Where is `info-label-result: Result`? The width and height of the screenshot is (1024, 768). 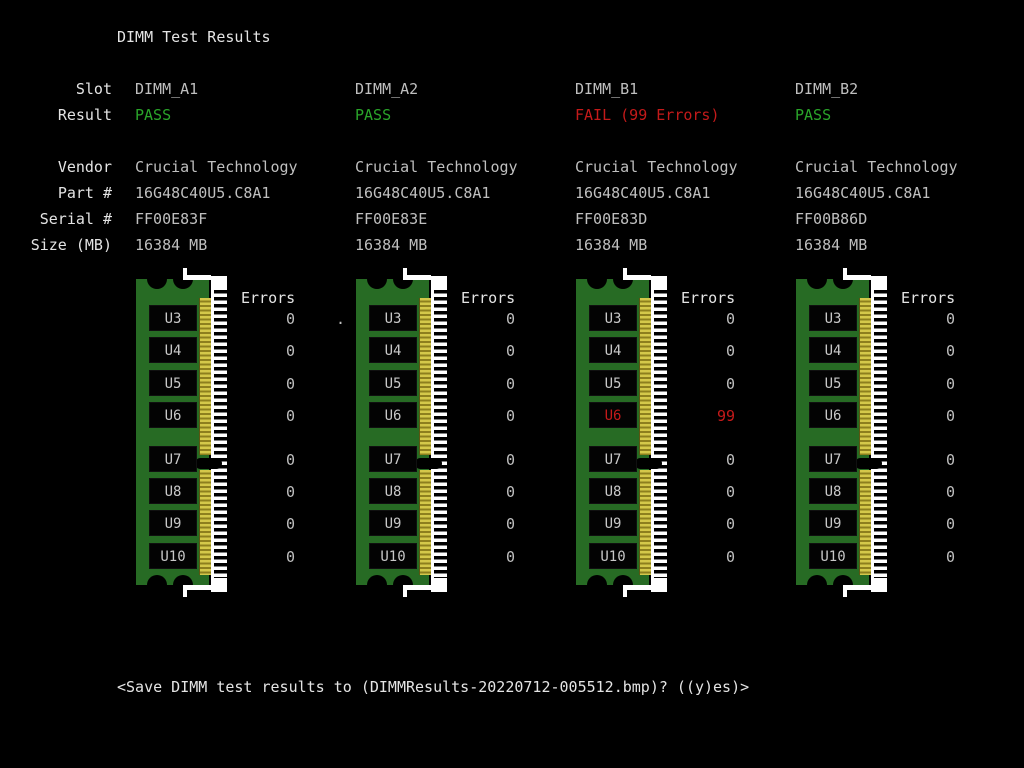
info-label-result: Result is located at coordinates (84, 115).